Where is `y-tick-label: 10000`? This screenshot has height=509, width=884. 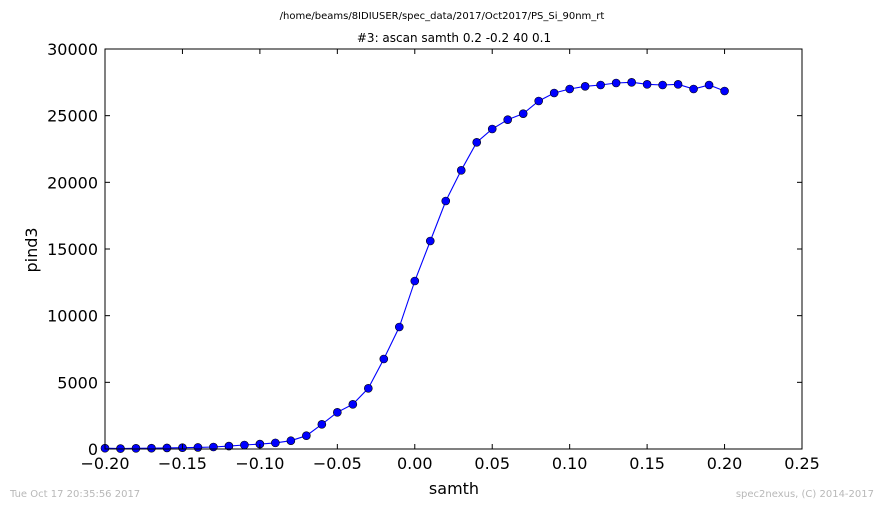
y-tick-label: 10000 is located at coordinates (72, 316).